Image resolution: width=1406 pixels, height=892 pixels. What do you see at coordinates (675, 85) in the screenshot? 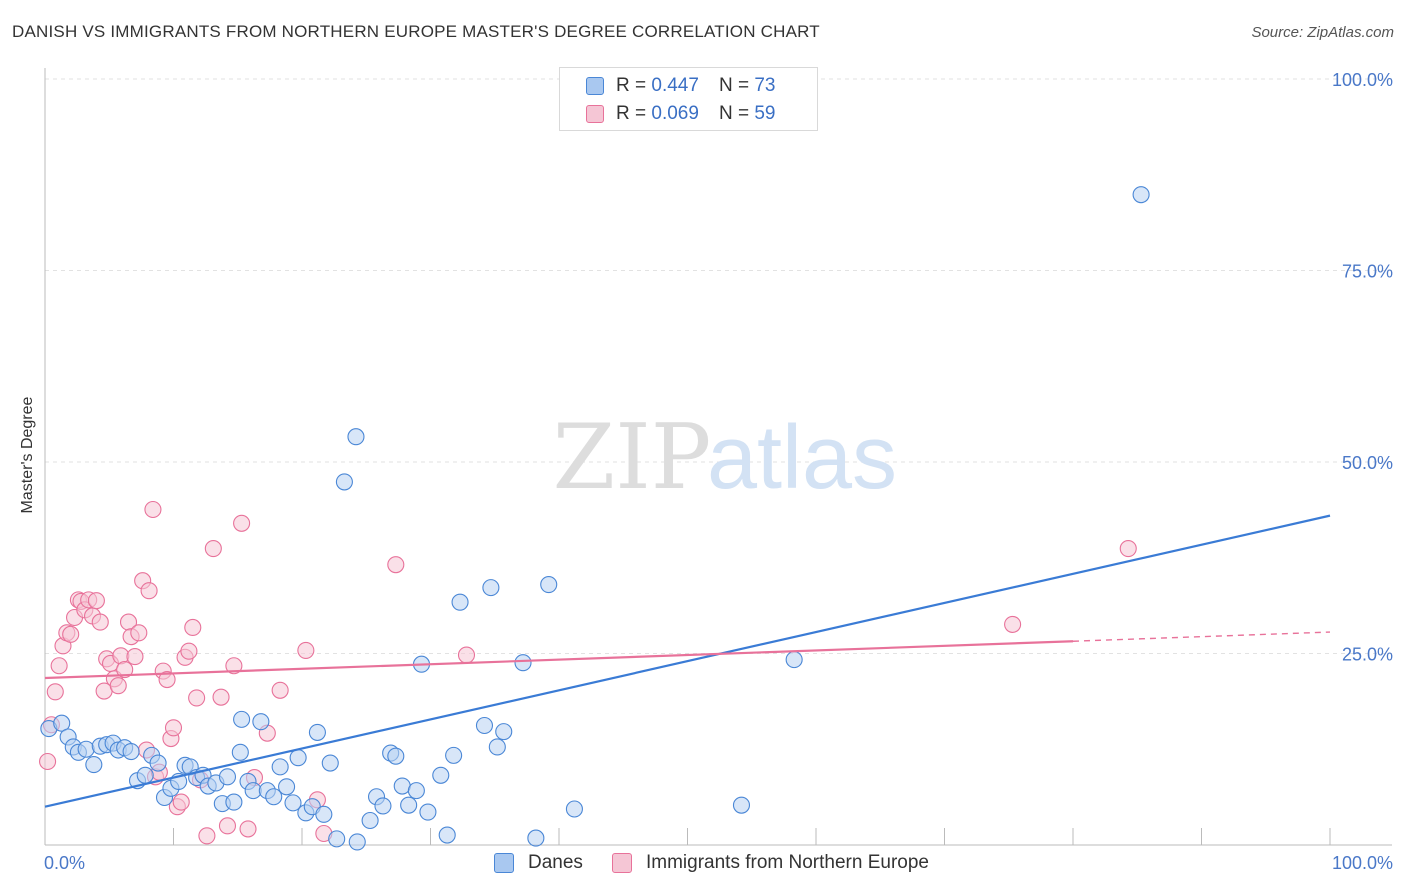
I see `danes-r-value: 0.447` at bounding box center [675, 85].